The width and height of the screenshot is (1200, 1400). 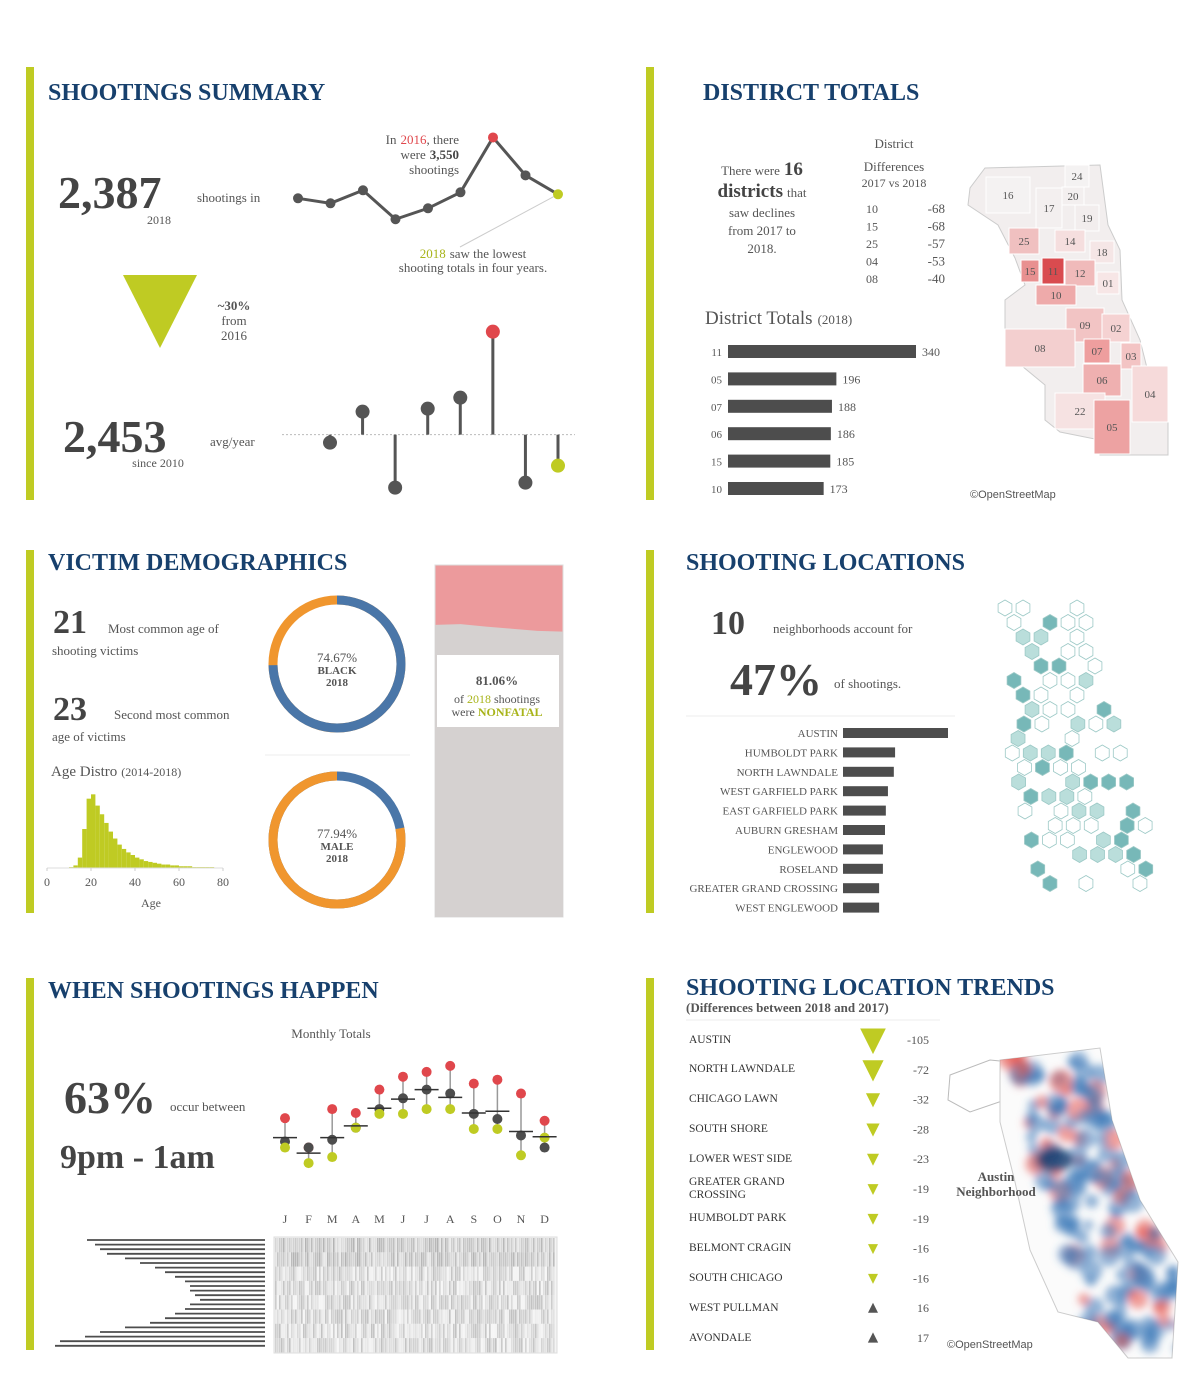 What do you see at coordinates (544, 1219) in the screenshot?
I see `label: D` at bounding box center [544, 1219].